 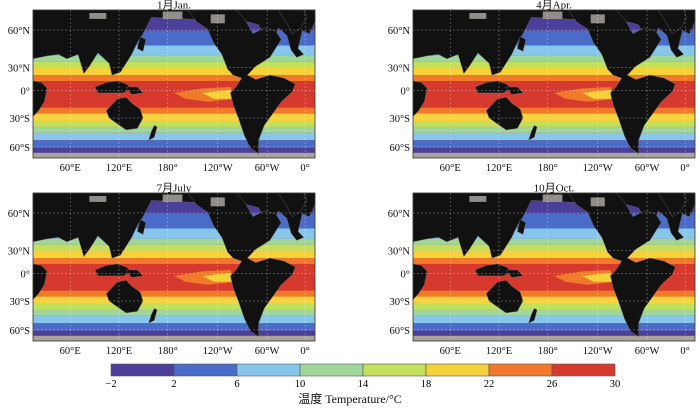 I want to click on legend-tick-label: 14, so click(x=363, y=384).